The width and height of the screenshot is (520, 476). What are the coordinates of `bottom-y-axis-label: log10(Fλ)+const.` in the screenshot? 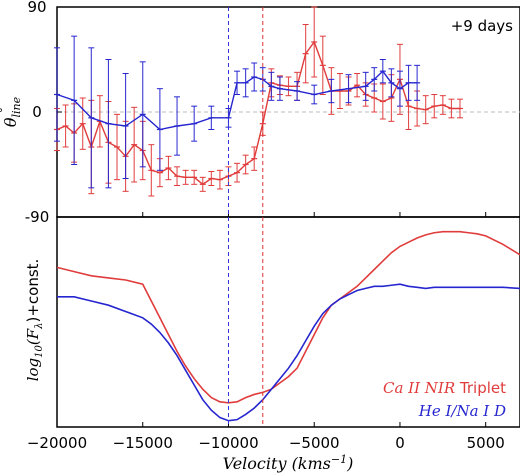 It's located at (34, 320).